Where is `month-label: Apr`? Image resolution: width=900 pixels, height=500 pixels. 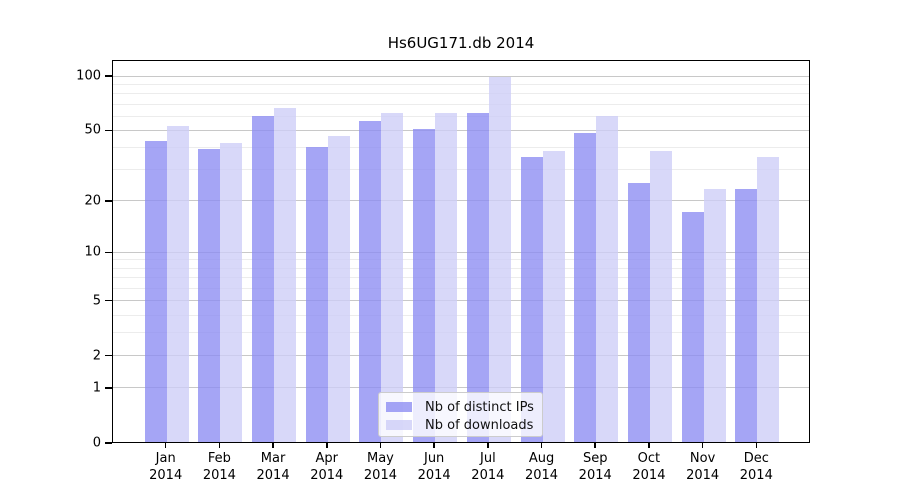
month-label: Apr is located at coordinates (327, 458).